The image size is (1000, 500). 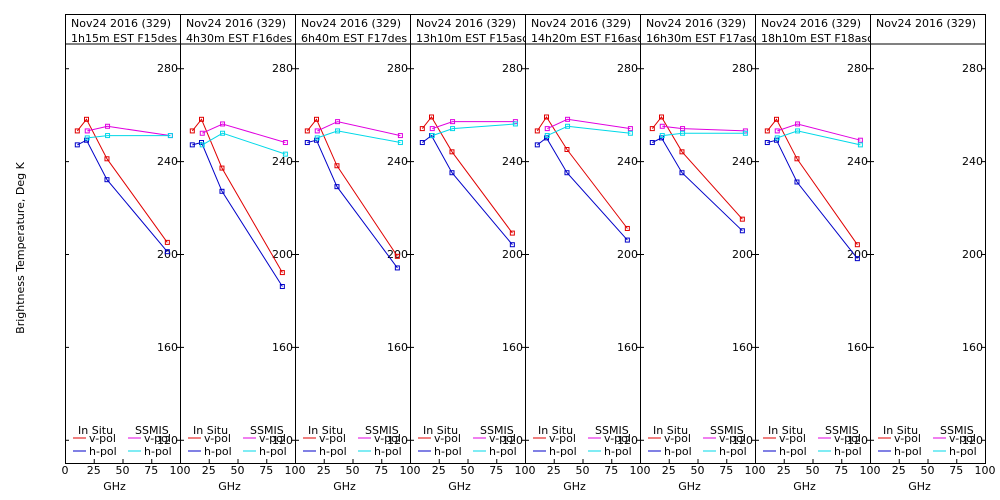 I want to click on x-tick-label: 50, so click(x=928, y=470).